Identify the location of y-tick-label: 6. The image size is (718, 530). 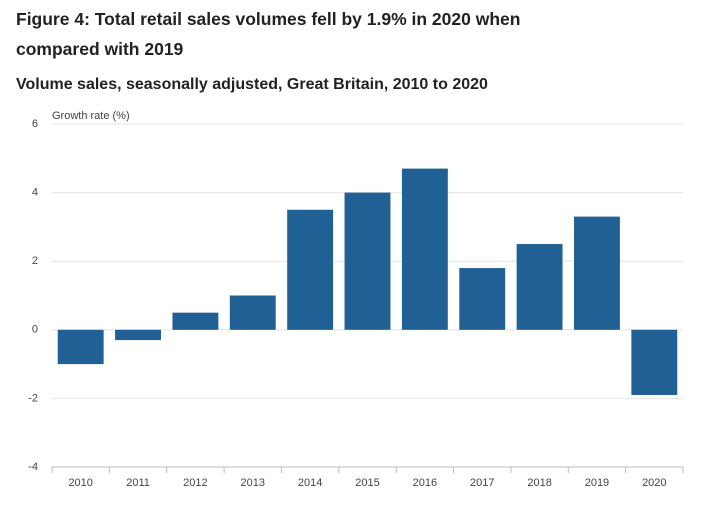
(35, 124).